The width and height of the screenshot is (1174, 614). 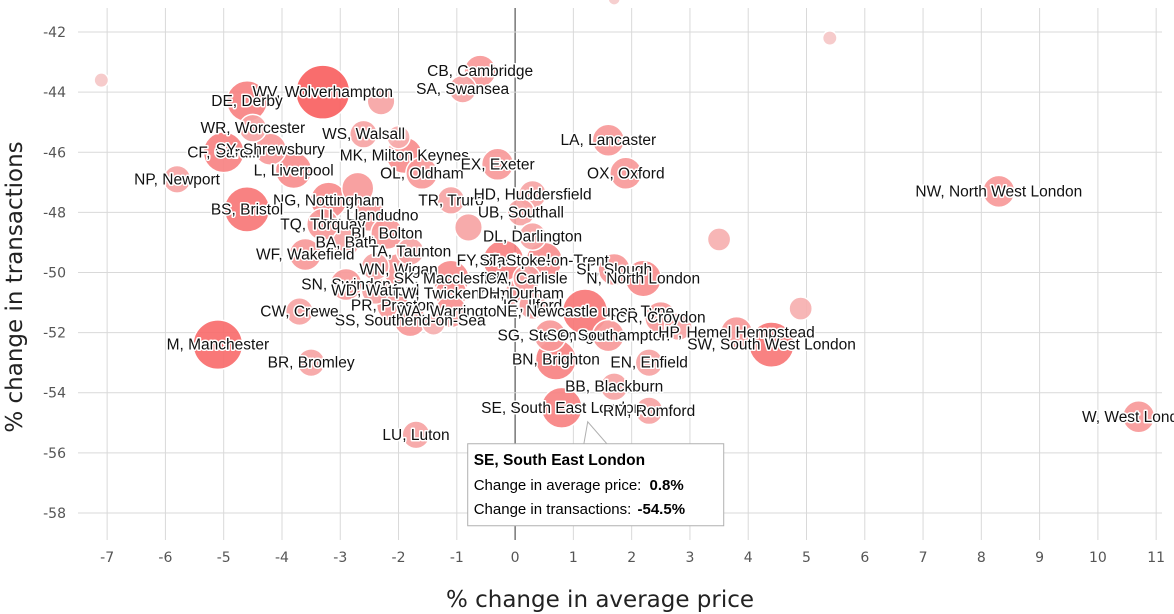 What do you see at coordinates (544, 260) in the screenshot?
I see `bubble-label: ST, Stoke-on-Trent` at bounding box center [544, 260].